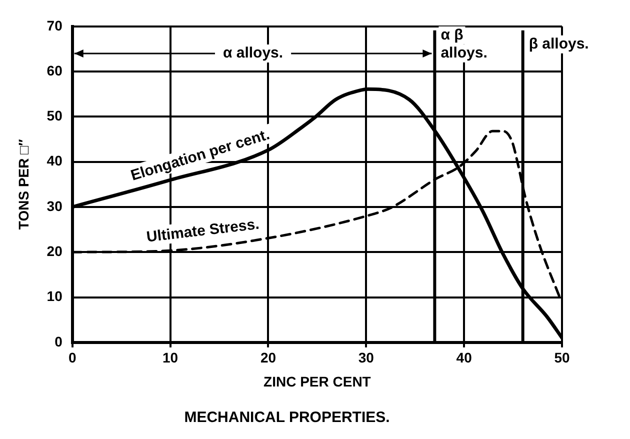  What do you see at coordinates (58, 341) in the screenshot?
I see `y-tick-label: 0` at bounding box center [58, 341].